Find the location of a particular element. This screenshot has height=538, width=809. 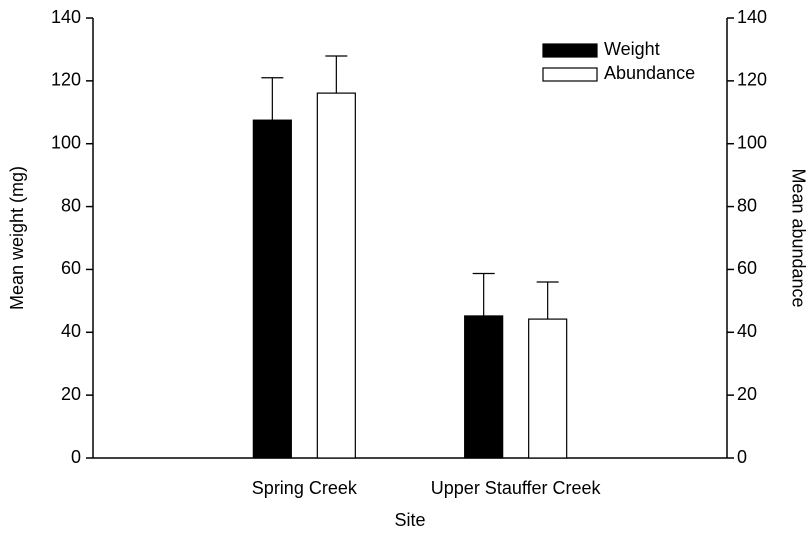

y-tick-label: 140 is located at coordinates (66, 17).